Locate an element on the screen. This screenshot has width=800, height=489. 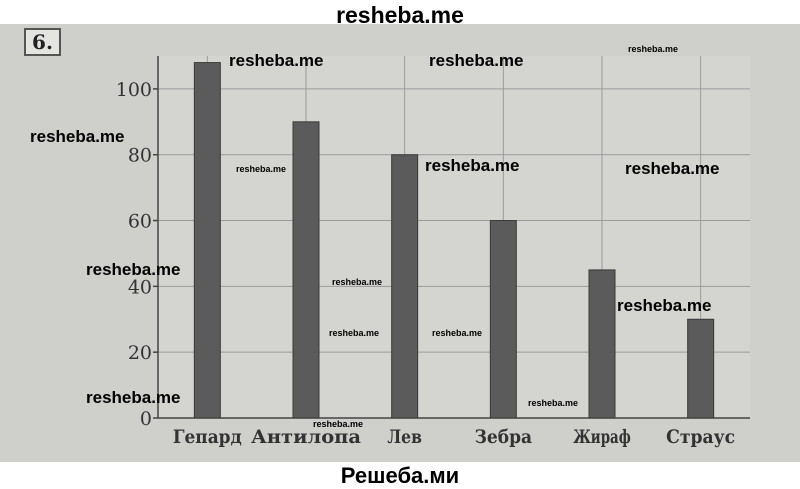
y-tick-label: 20 is located at coordinates (140, 353).